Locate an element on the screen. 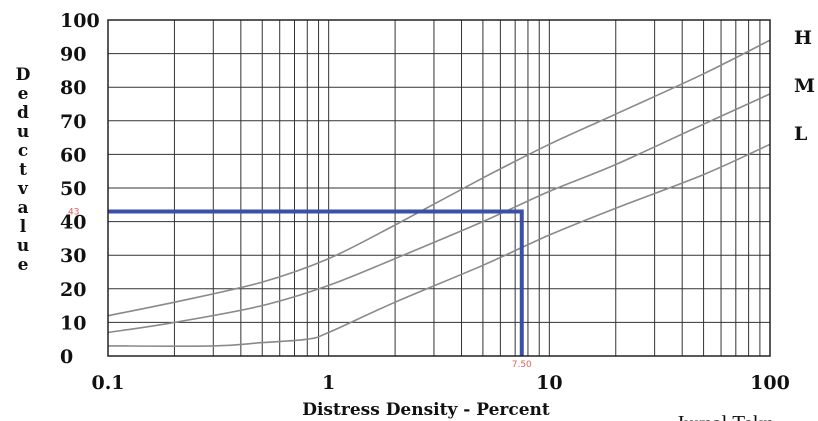  x-tick-label: 100 is located at coordinates (770, 383).